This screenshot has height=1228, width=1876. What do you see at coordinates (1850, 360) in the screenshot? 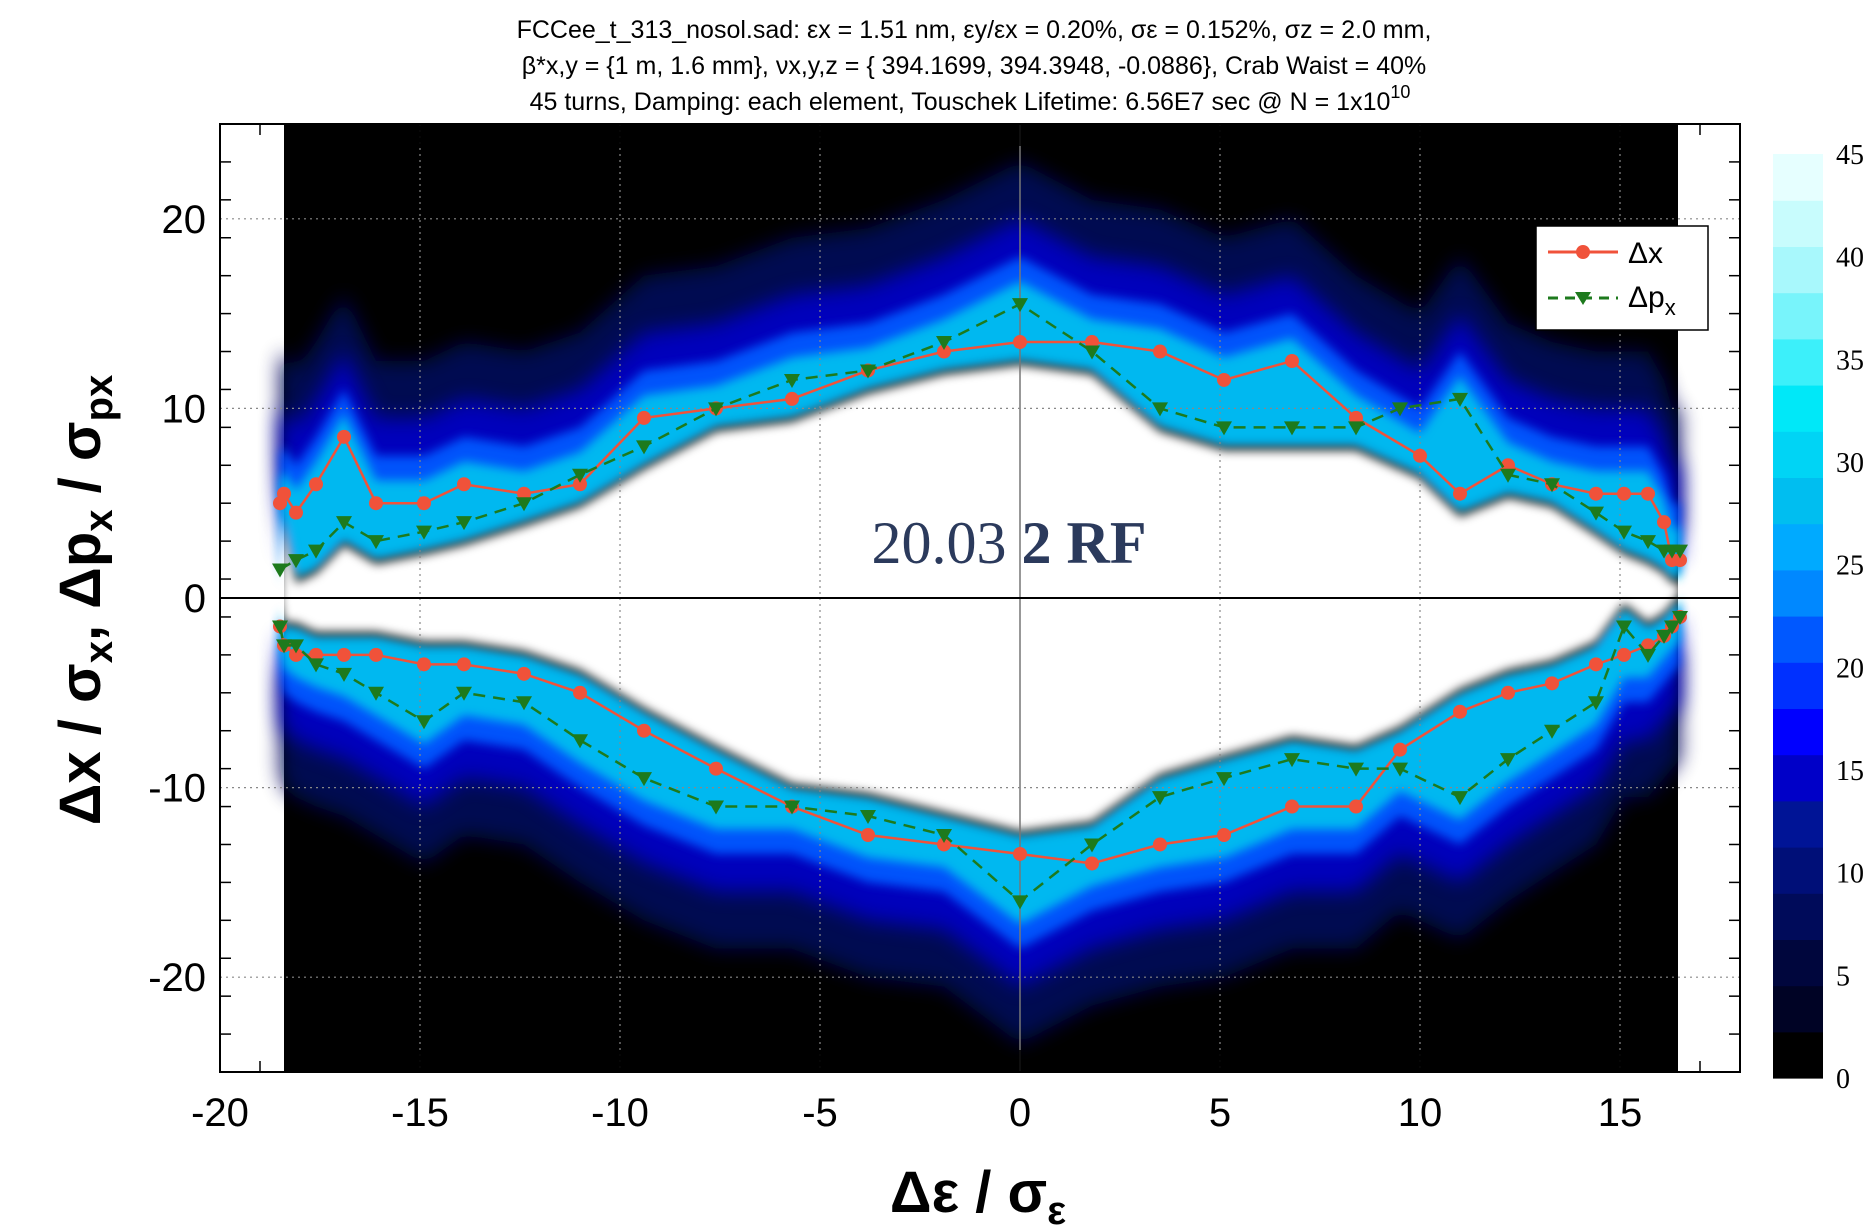
I see `colorbar-tick-label: 35` at bounding box center [1850, 360].